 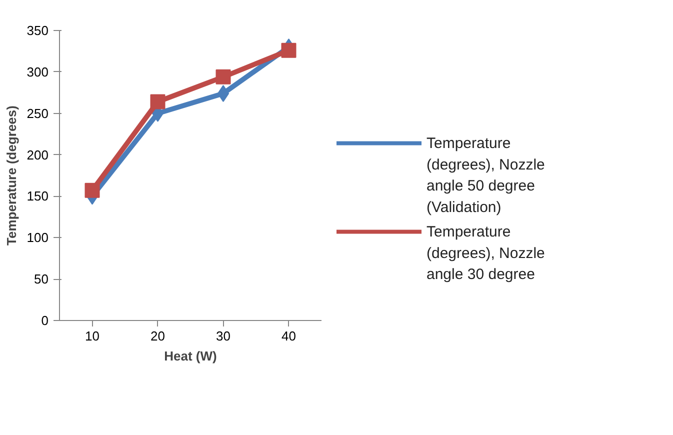 What do you see at coordinates (485, 254) in the screenshot?
I see `text: Temperature (degrees), Nozzle angle 30 degree` at bounding box center [485, 254].